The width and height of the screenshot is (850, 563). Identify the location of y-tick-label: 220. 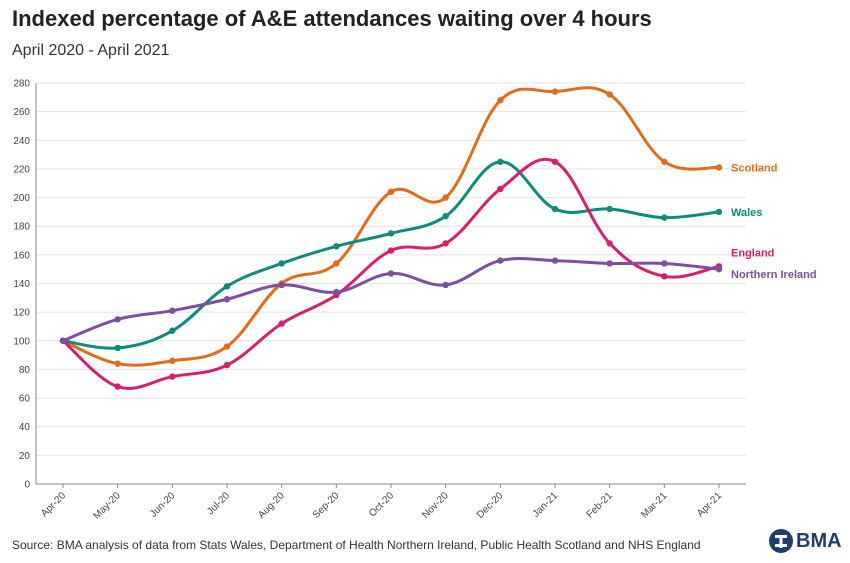
(21, 169).